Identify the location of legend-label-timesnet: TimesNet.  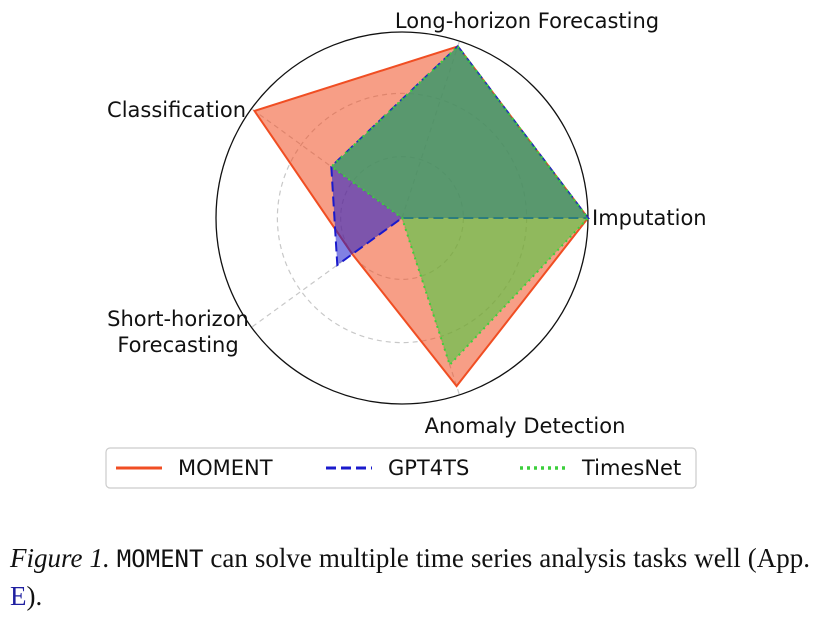
(631, 468).